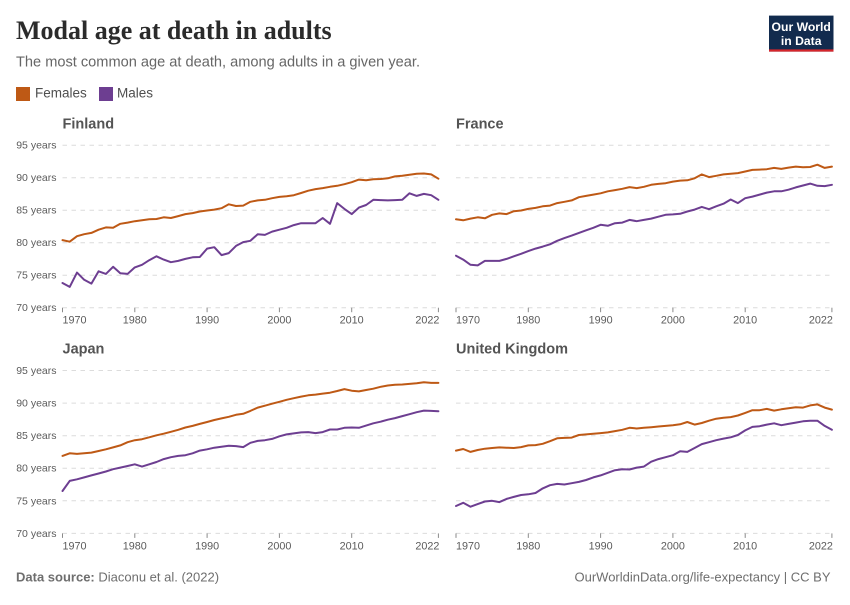 Image resolution: width=850 pixels, height=605 pixels. I want to click on svg-text: Females, so click(61, 93).